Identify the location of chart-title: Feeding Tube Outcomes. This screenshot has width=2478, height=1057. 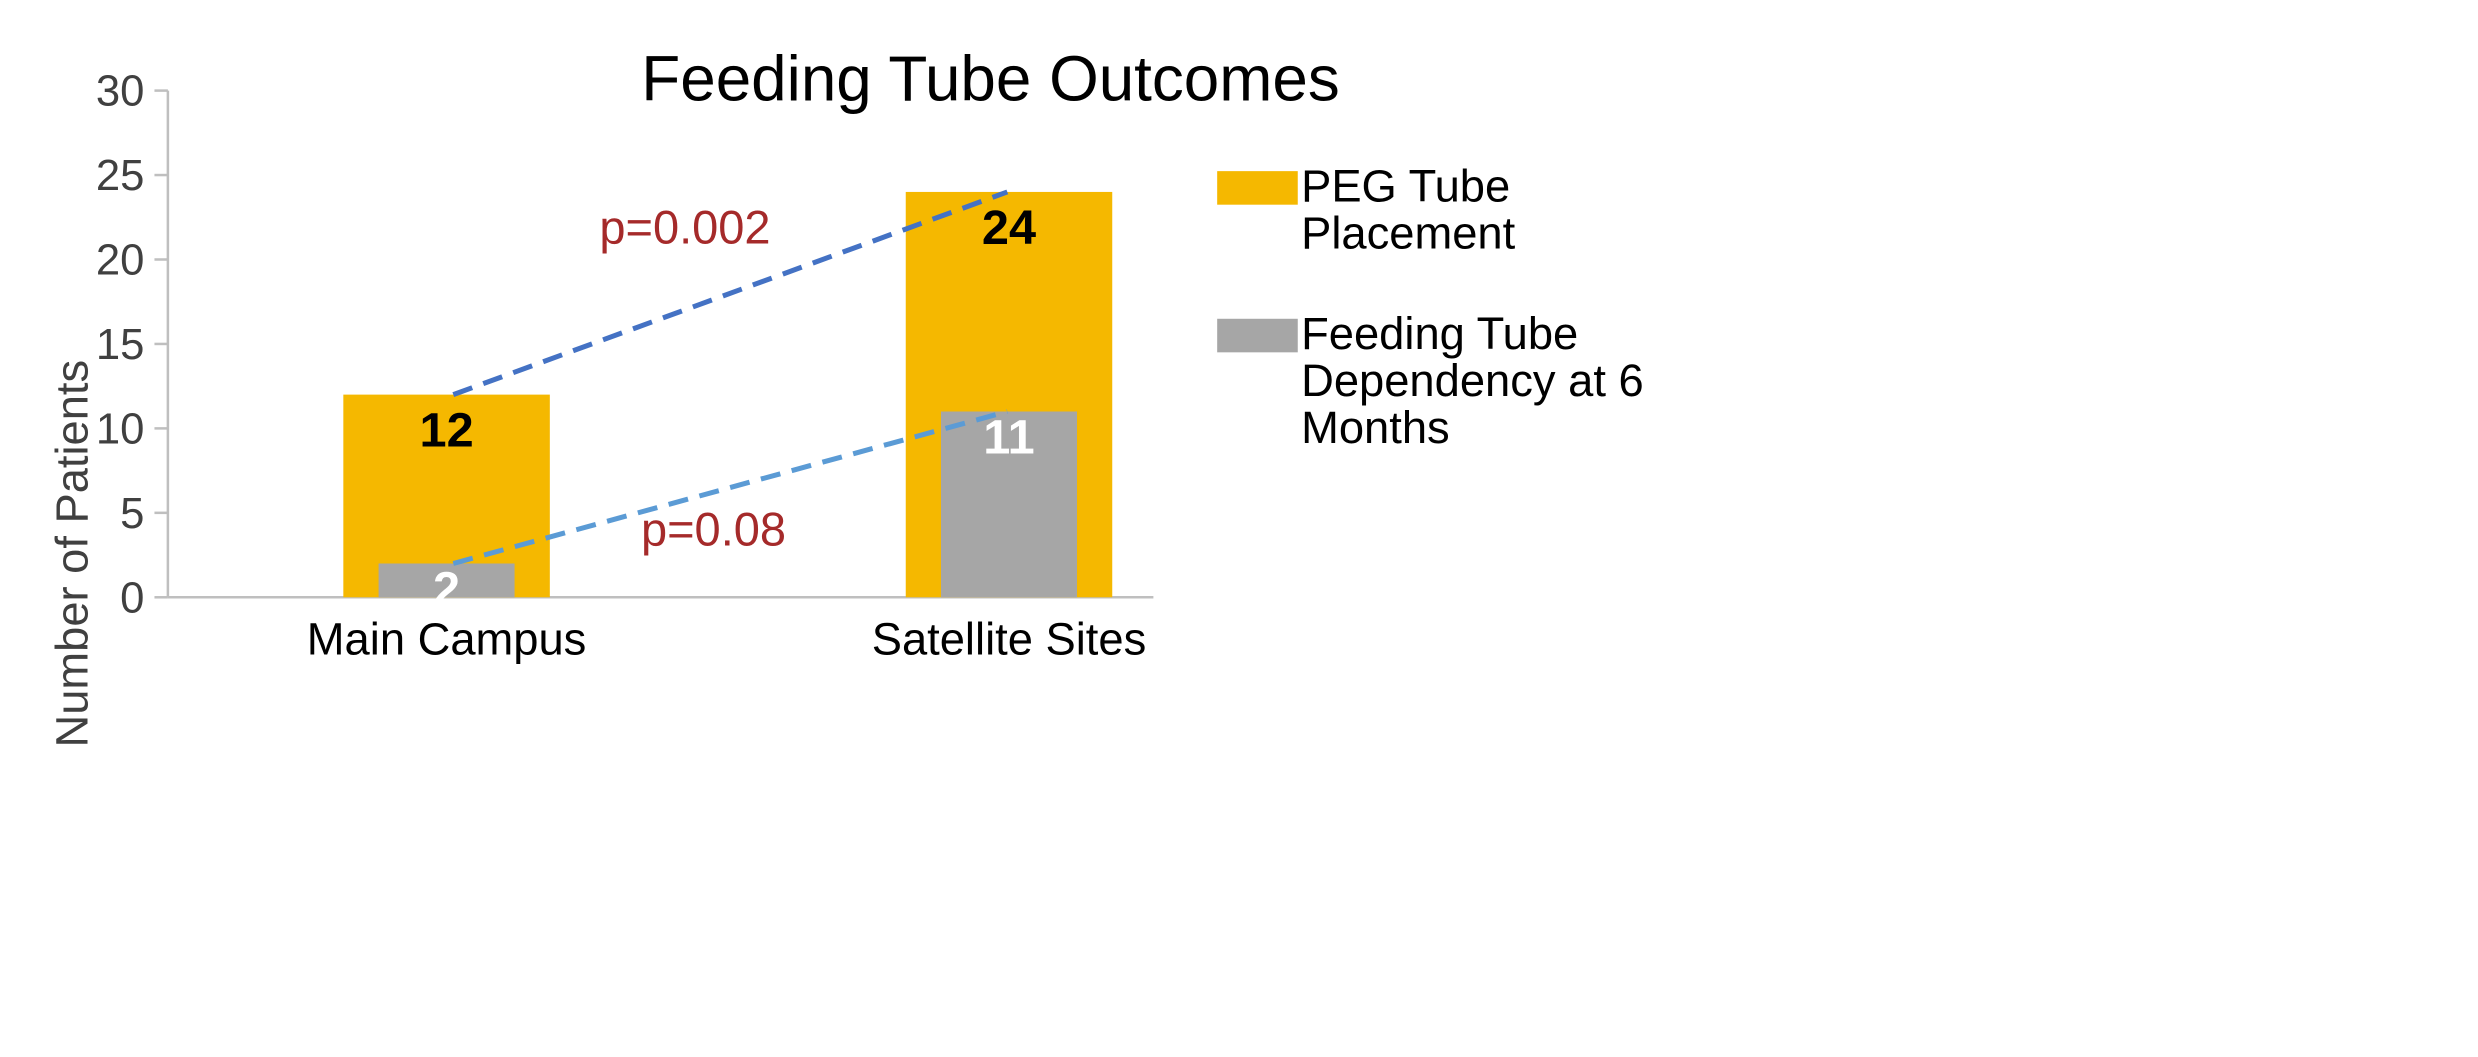
(990, 79).